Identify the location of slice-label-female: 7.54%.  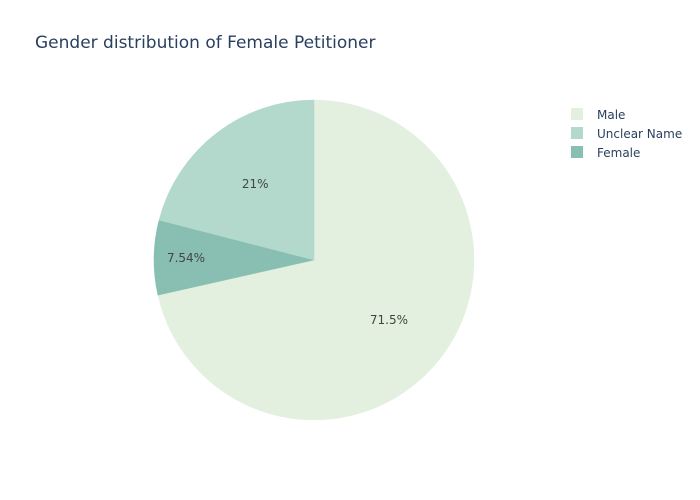
(186, 258).